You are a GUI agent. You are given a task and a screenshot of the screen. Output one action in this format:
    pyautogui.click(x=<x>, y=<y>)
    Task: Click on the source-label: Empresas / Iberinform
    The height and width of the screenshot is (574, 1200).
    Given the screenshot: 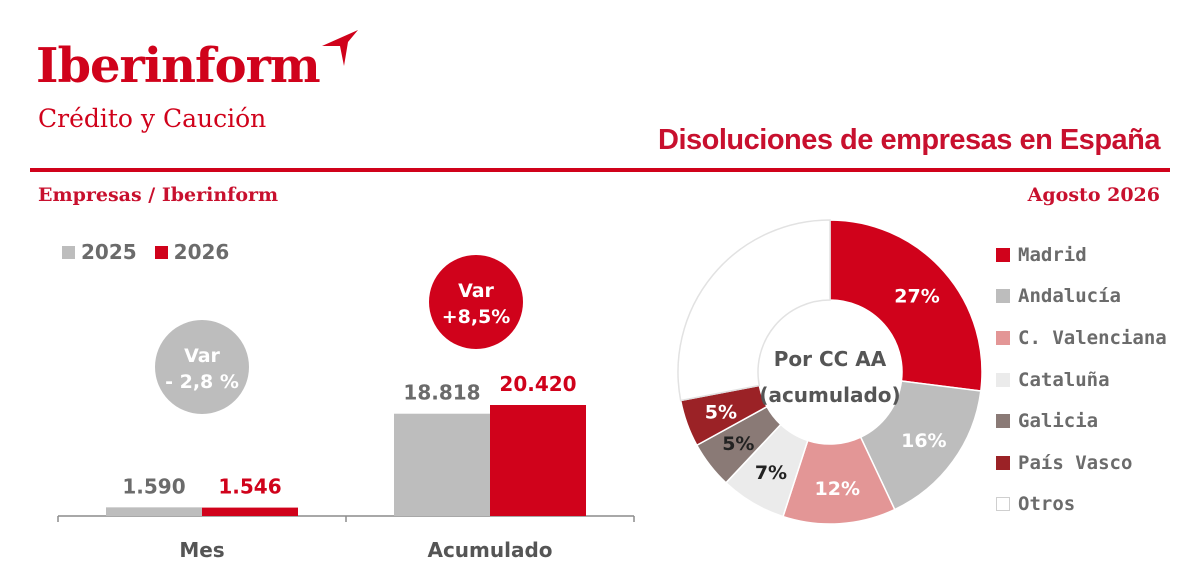 What is the action you would take?
    pyautogui.click(x=158, y=195)
    